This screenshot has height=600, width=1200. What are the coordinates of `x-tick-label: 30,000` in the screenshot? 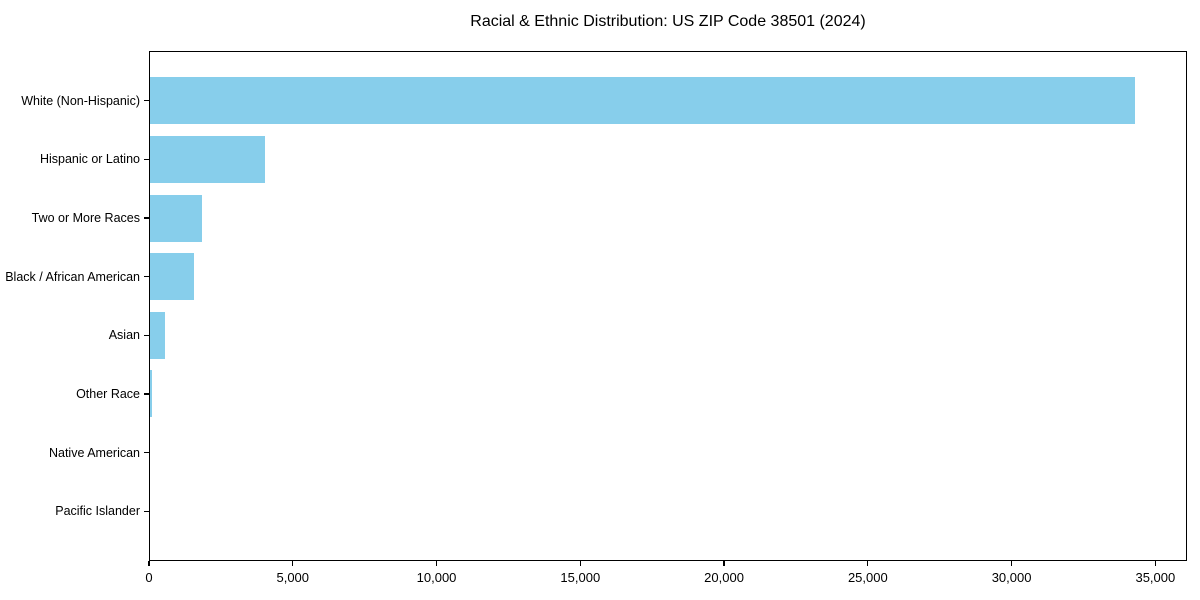 It's located at (1011, 577).